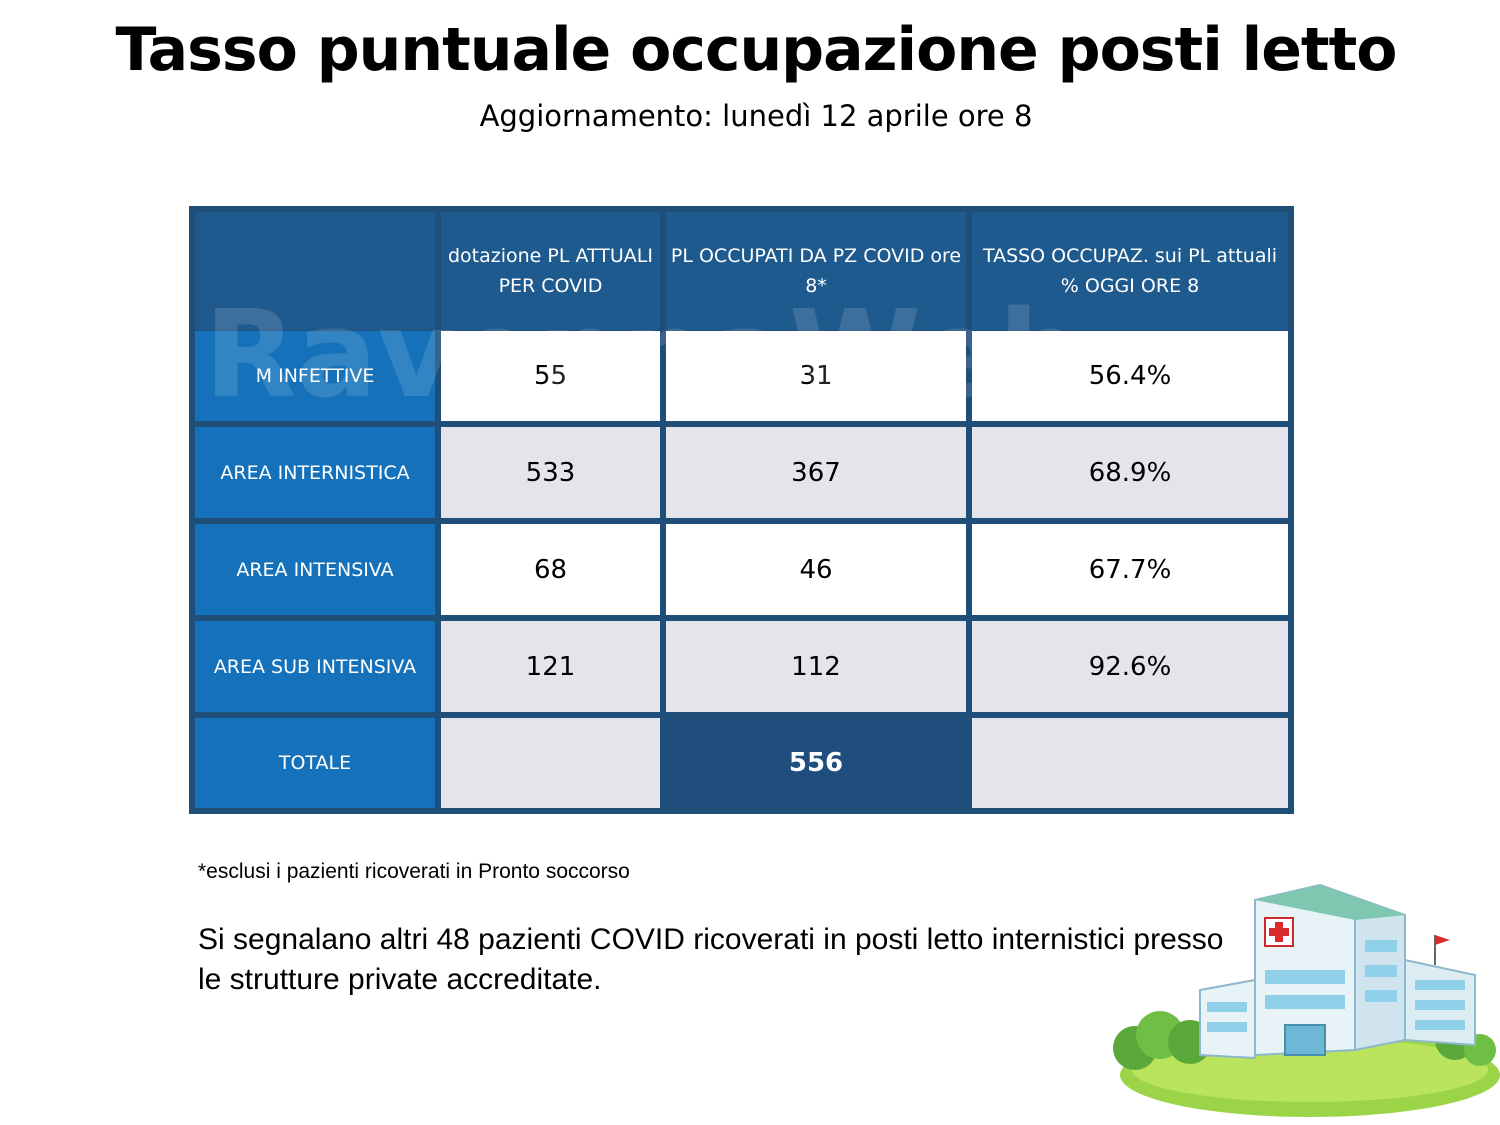 The width and height of the screenshot is (1500, 1125). I want to click on cell-rate-infettive: 56.4%, so click(1130, 376).